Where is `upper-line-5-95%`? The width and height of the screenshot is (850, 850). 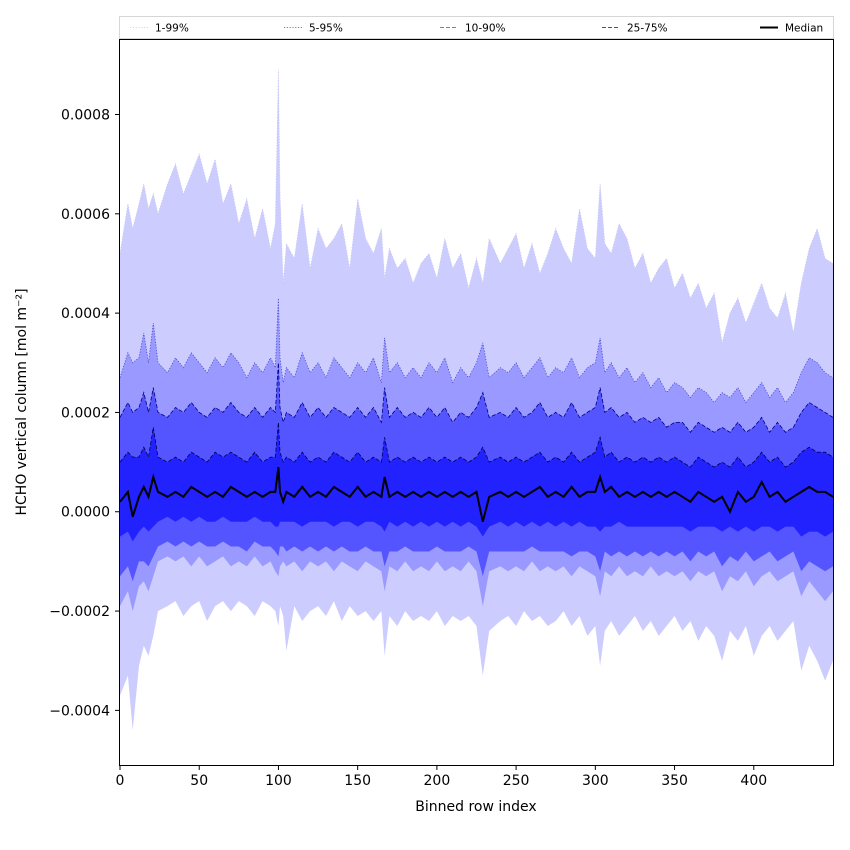 upper-line-5-95% is located at coordinates (476, 351).